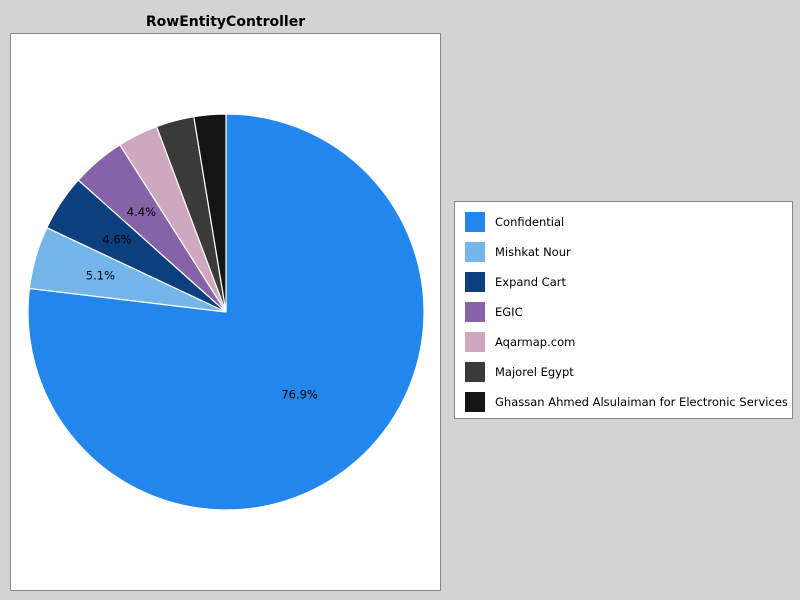 Image resolution: width=800 pixels, height=600 pixels. What do you see at coordinates (225, 22) in the screenshot?
I see `chart-title: RowEntityController` at bounding box center [225, 22].